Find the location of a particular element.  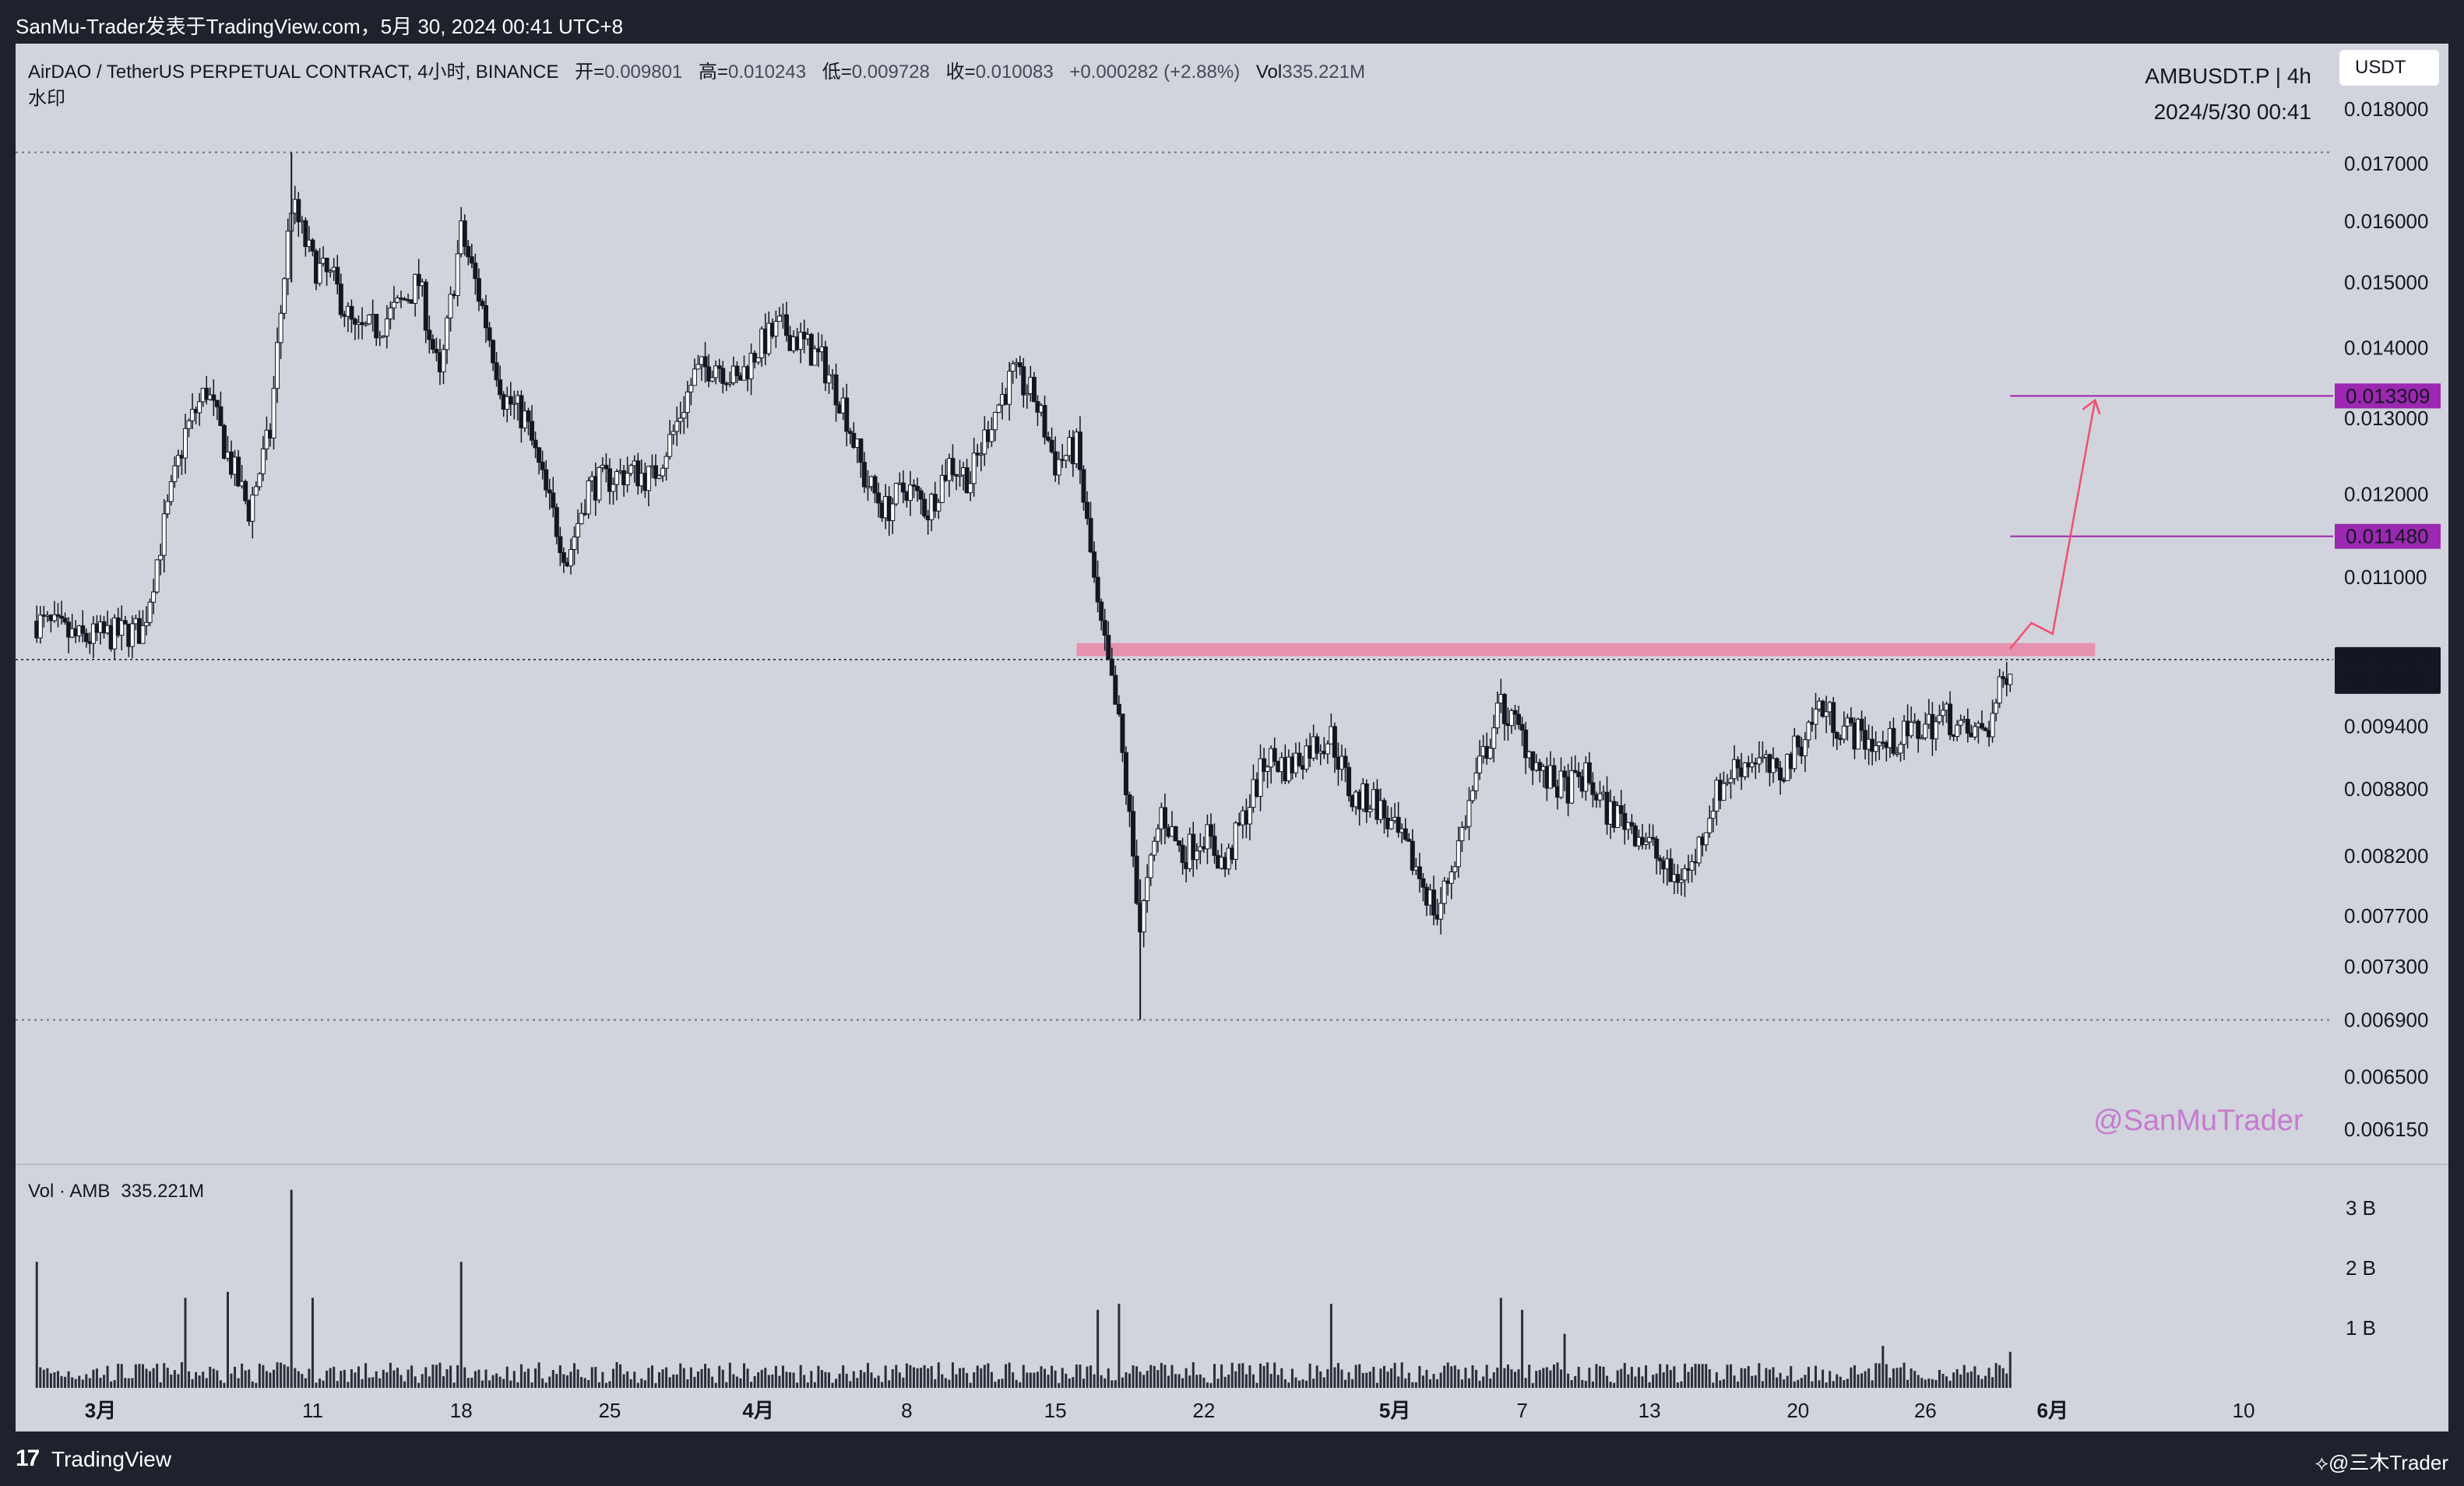

volume-axis: 3 B 2 B 1 B is located at coordinates (2361, 1268).